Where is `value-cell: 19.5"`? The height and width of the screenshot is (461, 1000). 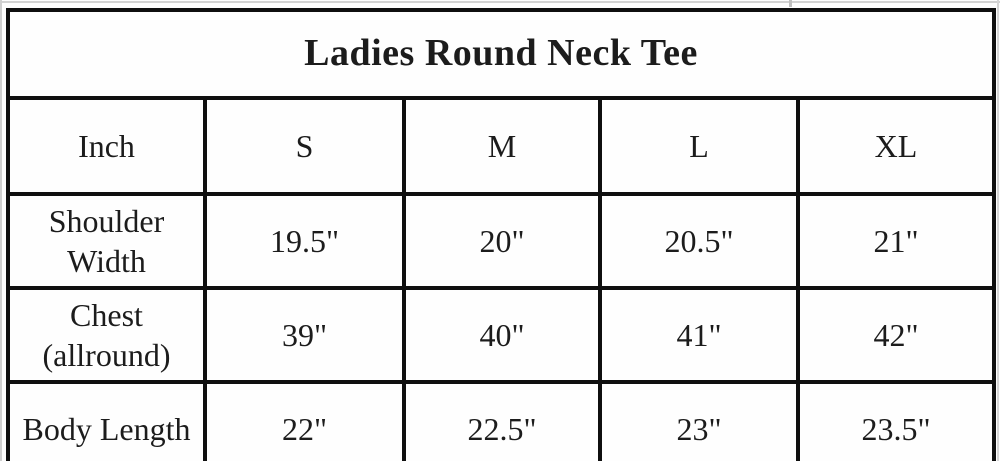
value-cell: 19.5" is located at coordinates (304, 241).